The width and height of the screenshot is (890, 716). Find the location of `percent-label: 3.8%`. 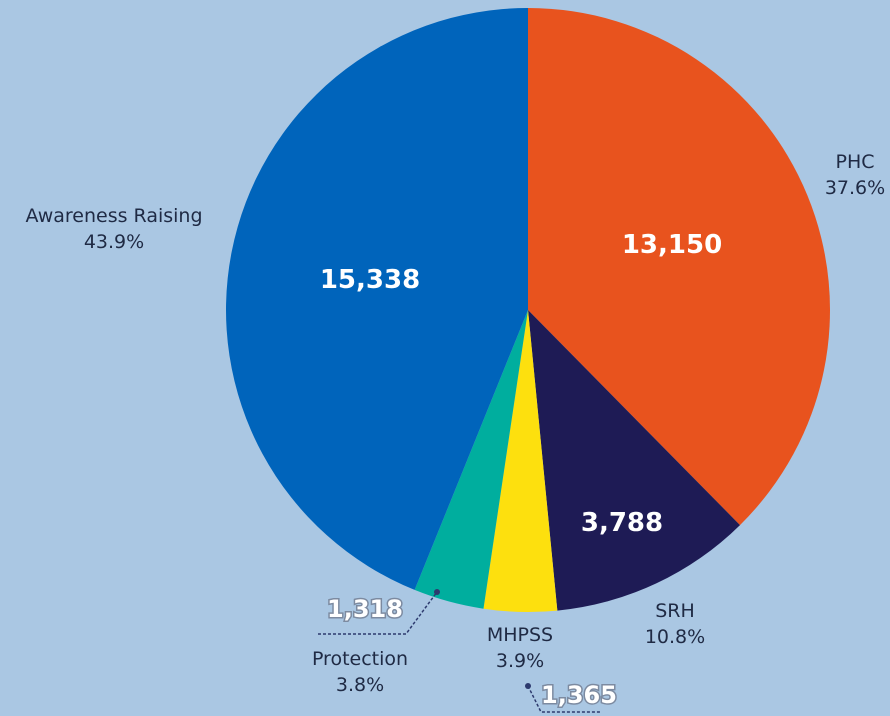

percent-label: 3.8% is located at coordinates (360, 685).